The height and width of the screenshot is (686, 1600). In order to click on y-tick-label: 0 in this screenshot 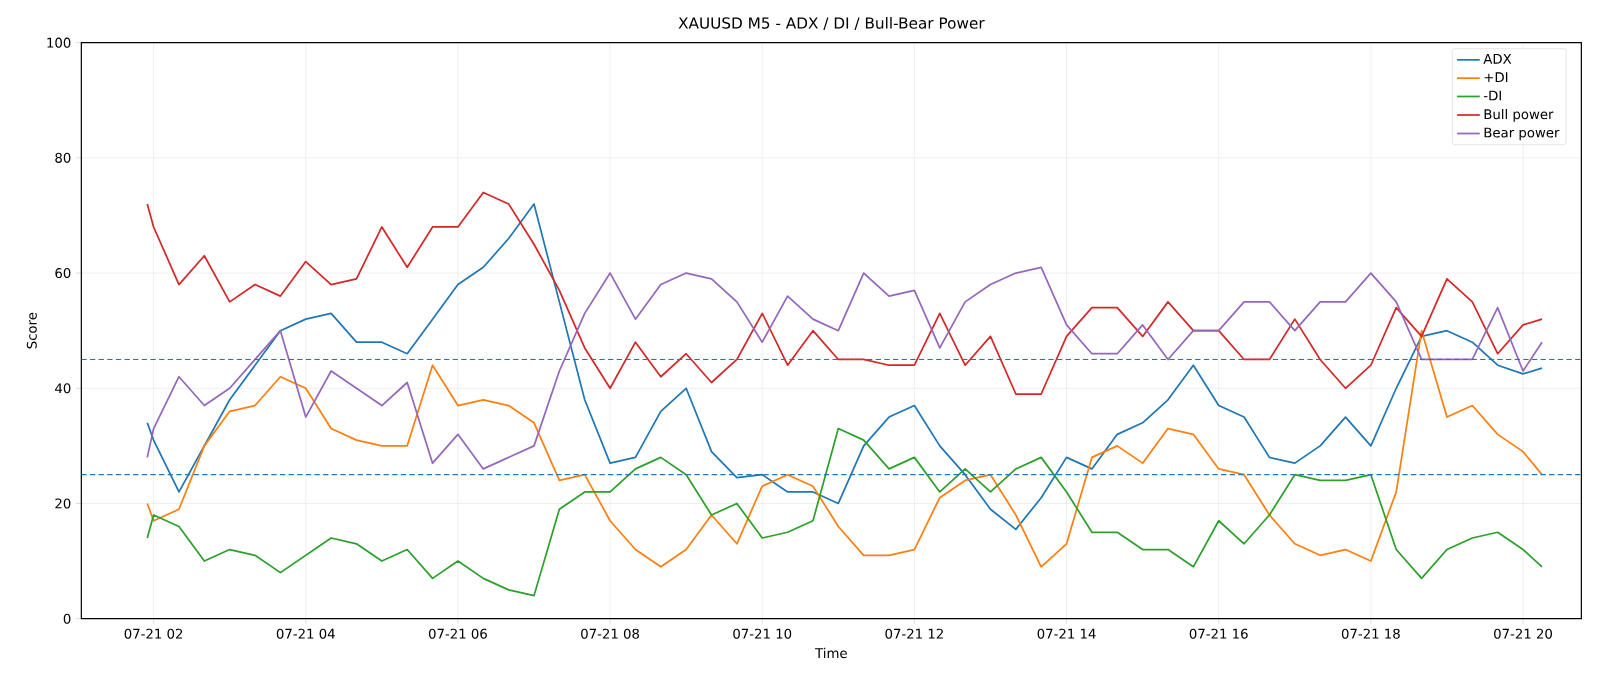, I will do `click(67, 618)`.